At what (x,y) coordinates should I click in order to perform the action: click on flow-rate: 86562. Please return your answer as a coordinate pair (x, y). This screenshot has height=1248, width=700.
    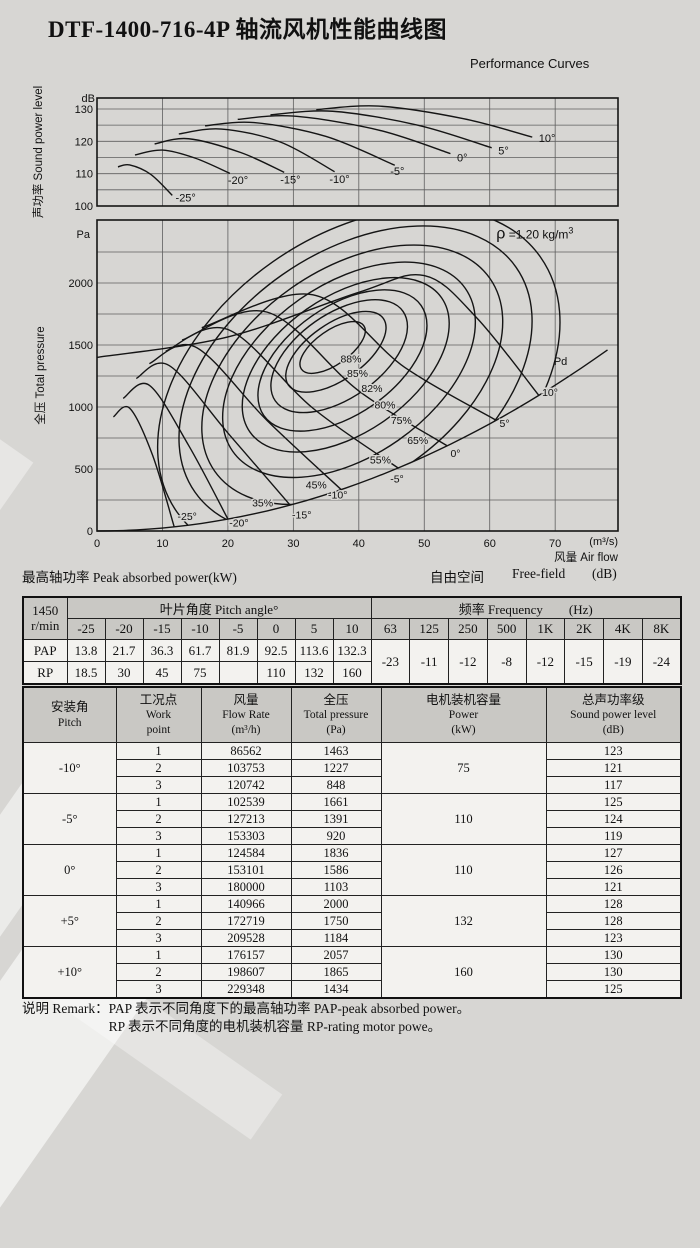
    Looking at the image, I should click on (246, 751).